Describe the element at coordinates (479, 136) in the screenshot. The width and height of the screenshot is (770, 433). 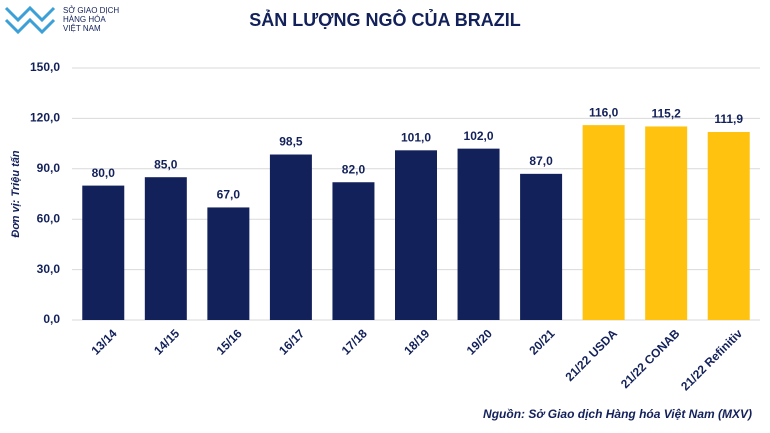
I see `data-label: 102,0` at that location.